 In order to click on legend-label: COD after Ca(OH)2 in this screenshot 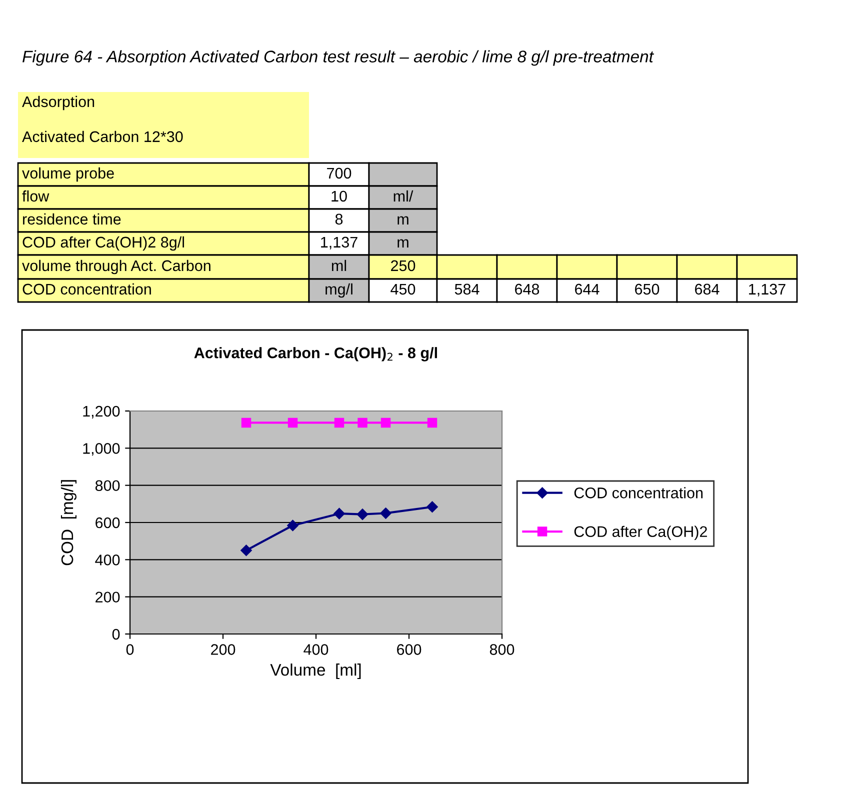, I will do `click(640, 533)`.